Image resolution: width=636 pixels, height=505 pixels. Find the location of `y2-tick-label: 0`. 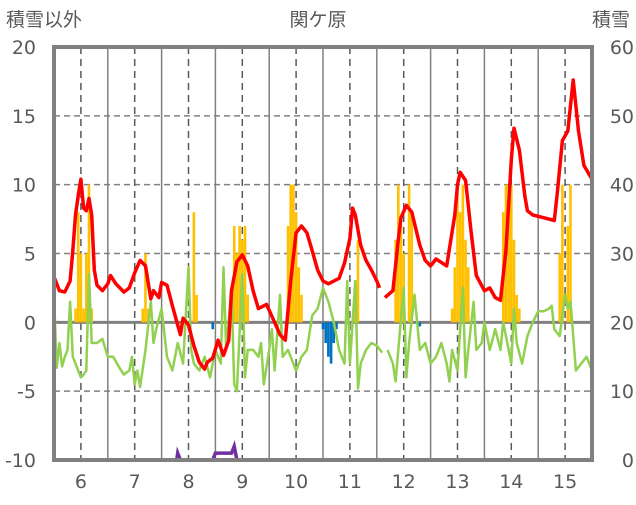

y2-tick-label: 0 is located at coordinates (628, 461).